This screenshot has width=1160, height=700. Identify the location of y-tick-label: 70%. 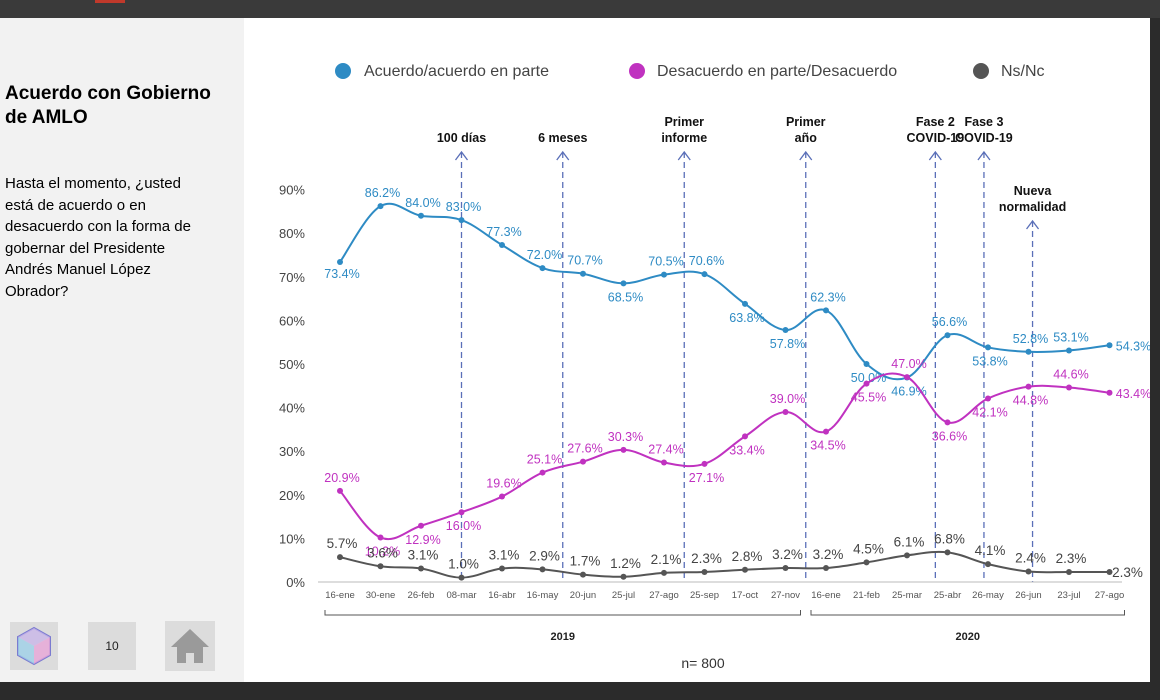
(292, 277).